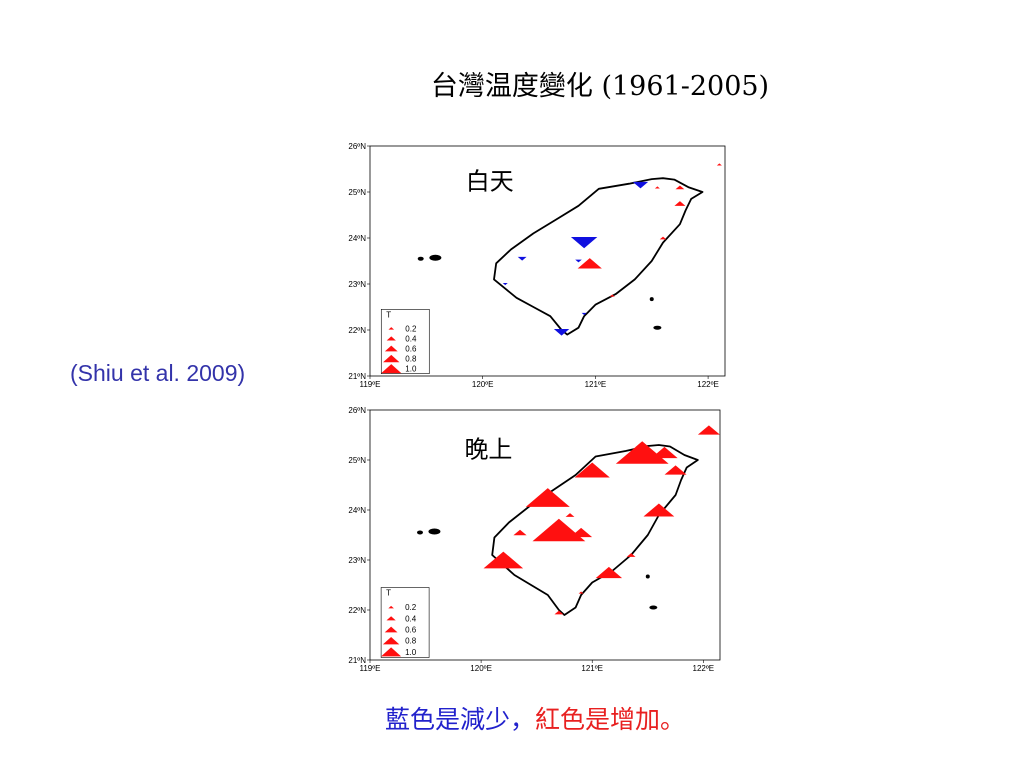 This screenshot has width=1024, height=768. Describe the element at coordinates (600, 86) in the screenshot. I see `slide-title: 台灣温度變化 (1961-2005)` at that location.